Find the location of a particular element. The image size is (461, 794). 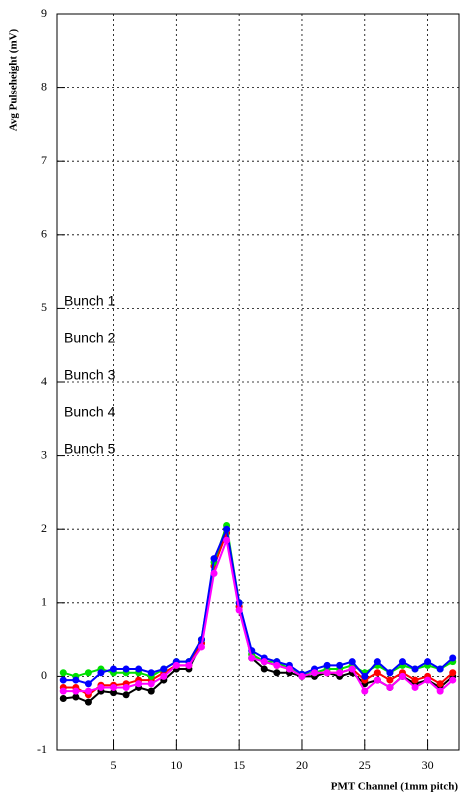

y-tick-label: -1 is located at coordinates (42, 749).